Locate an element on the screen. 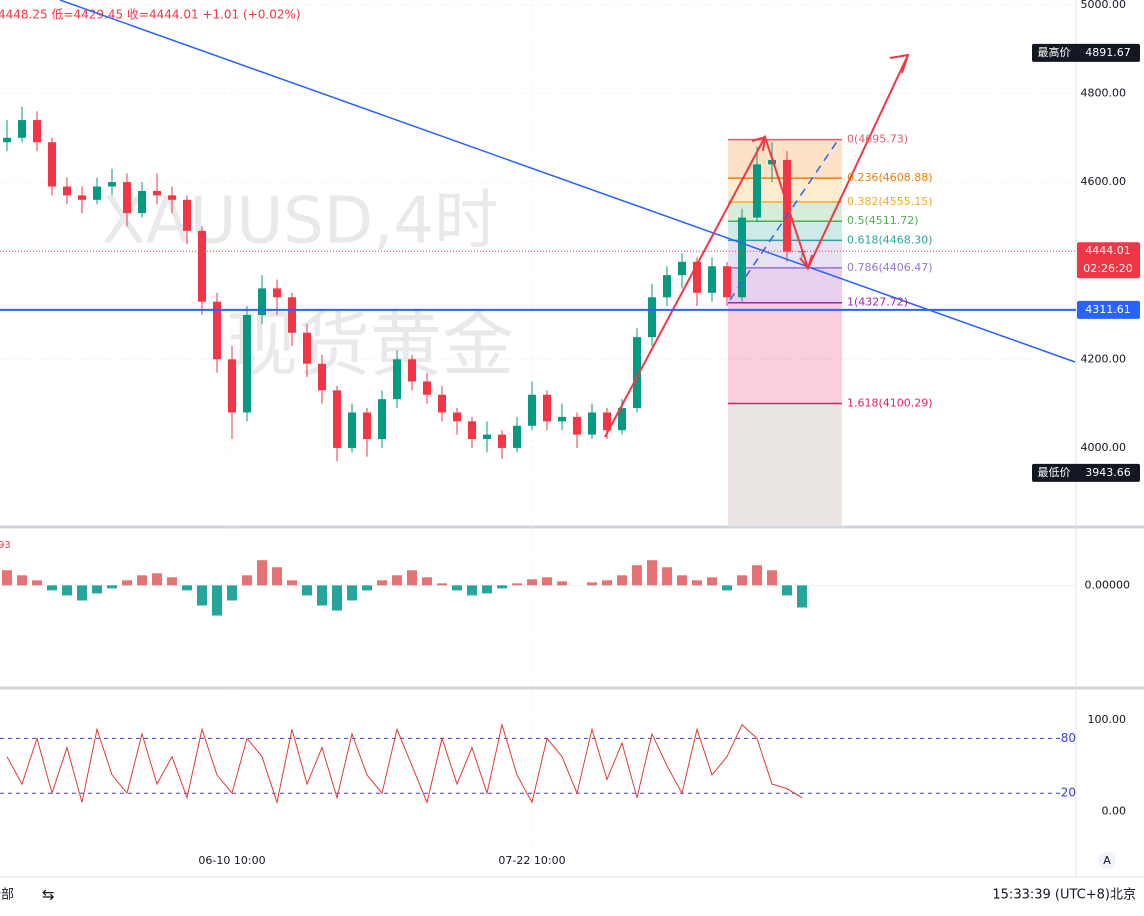 This screenshot has height=916, width=1144. macd-label: 93 is located at coordinates (5, 545).